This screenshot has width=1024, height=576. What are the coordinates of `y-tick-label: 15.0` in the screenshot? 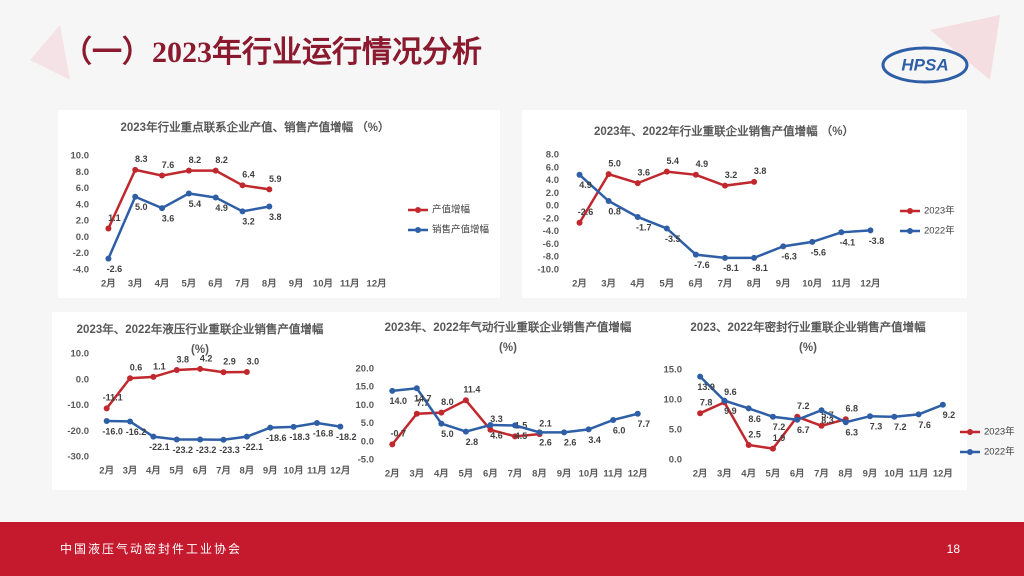 It's located at (365, 387).